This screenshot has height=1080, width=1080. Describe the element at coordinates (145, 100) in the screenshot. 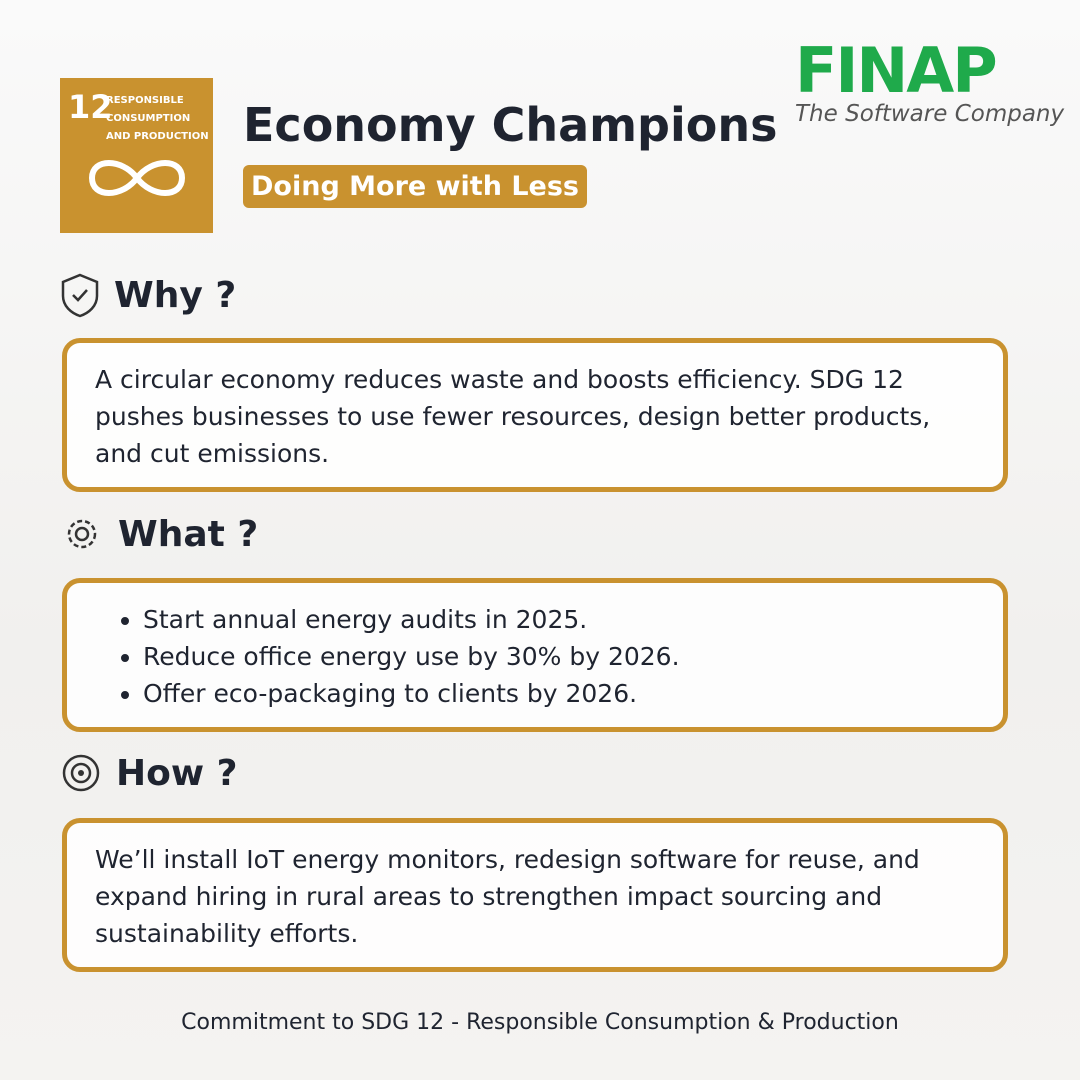

I see `badge-line: RESPONSIBLE` at that location.